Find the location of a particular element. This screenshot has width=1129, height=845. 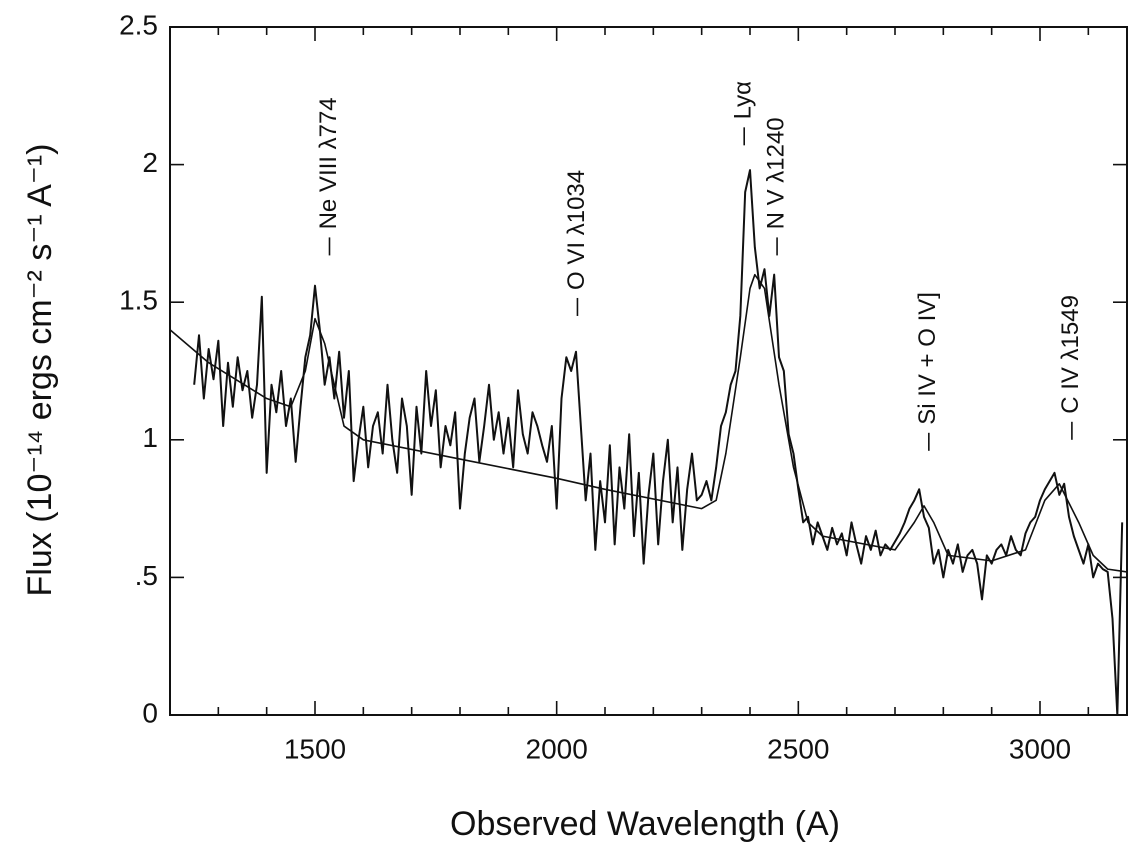

x-axis-title: Observed Wavelength (A) is located at coordinates (645, 824).